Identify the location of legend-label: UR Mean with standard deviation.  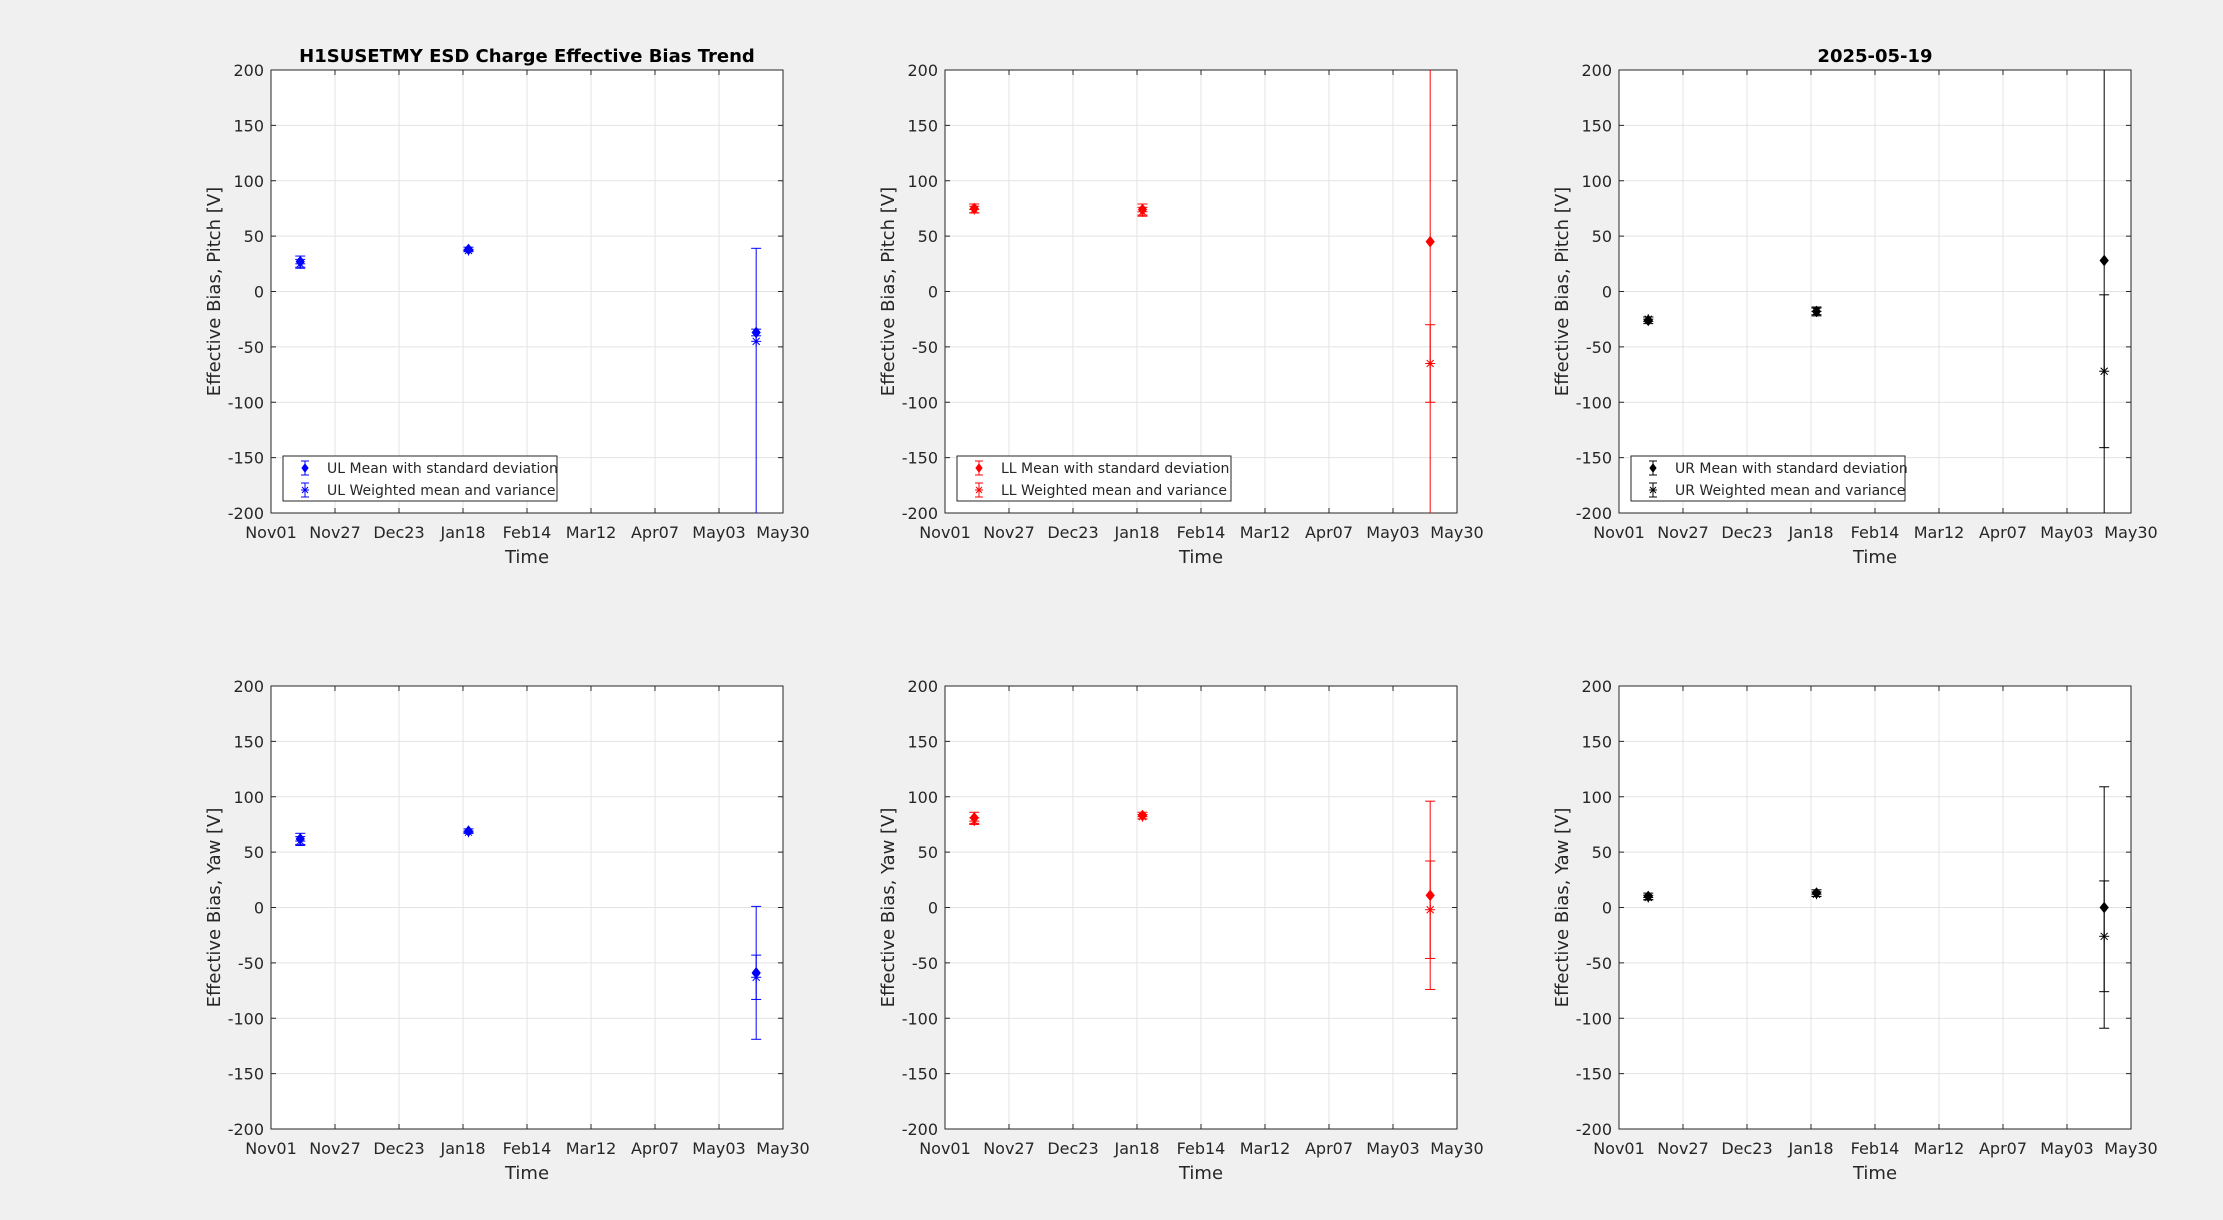
(1791, 469).